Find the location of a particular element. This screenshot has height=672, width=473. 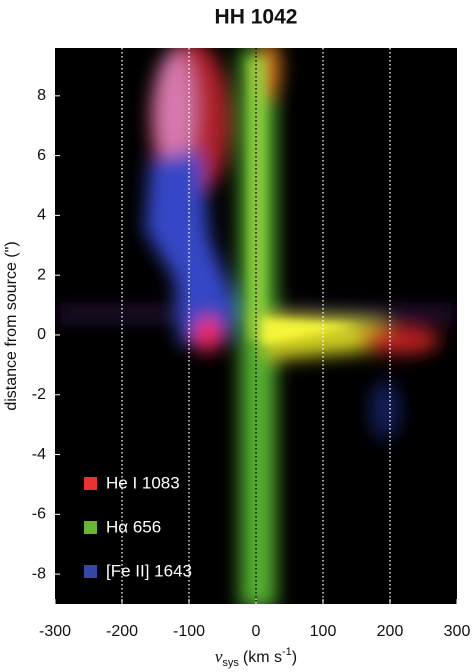

x-tick-label: -200 is located at coordinates (122, 631).